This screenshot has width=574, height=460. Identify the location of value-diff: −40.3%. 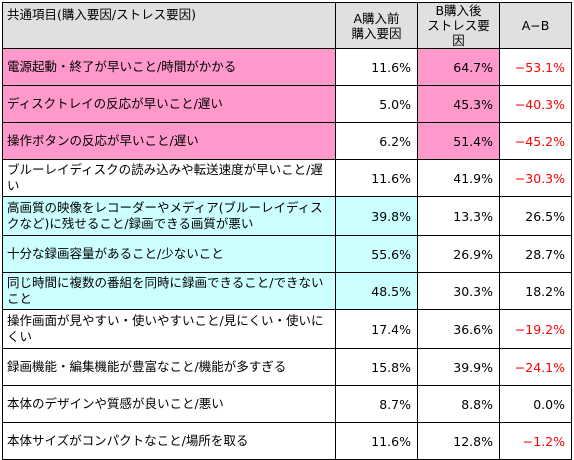
(535, 104).